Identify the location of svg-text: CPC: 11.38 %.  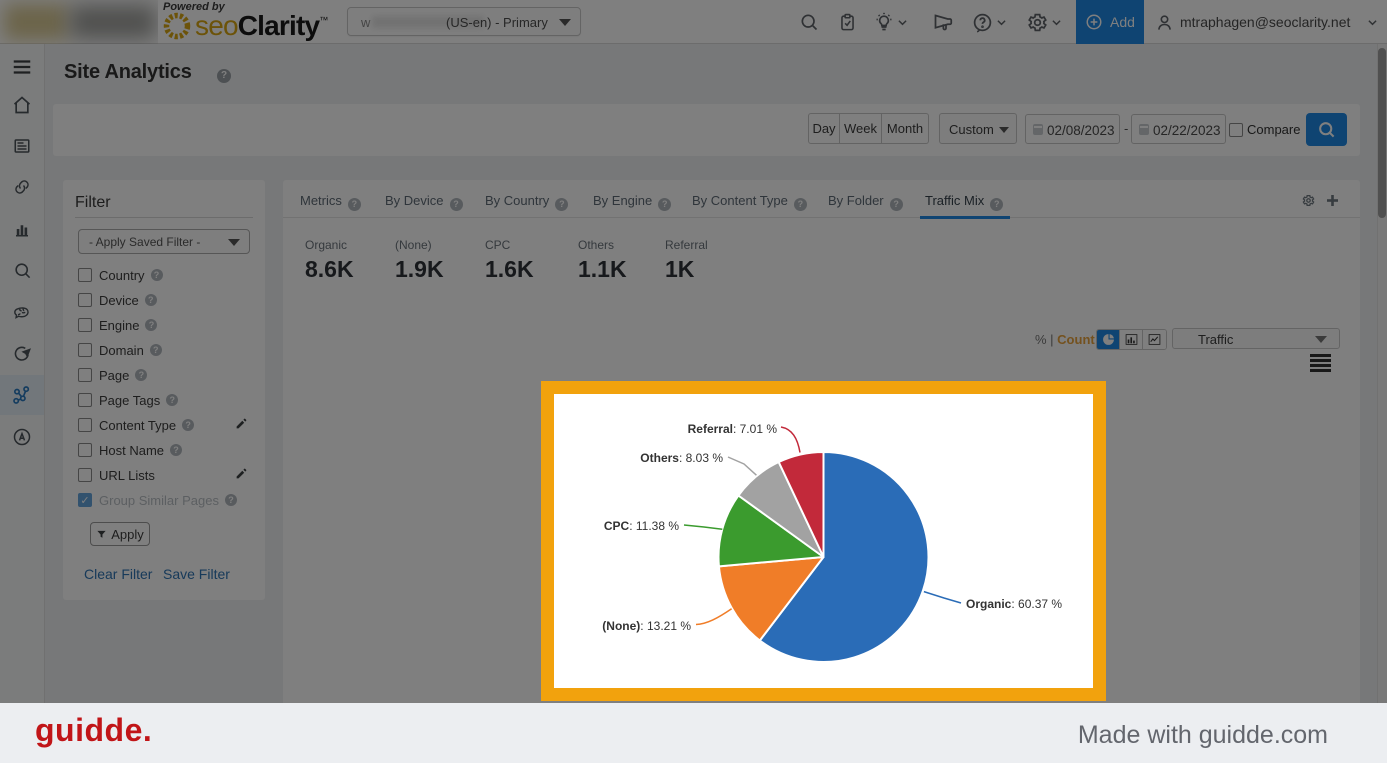
(641, 526).